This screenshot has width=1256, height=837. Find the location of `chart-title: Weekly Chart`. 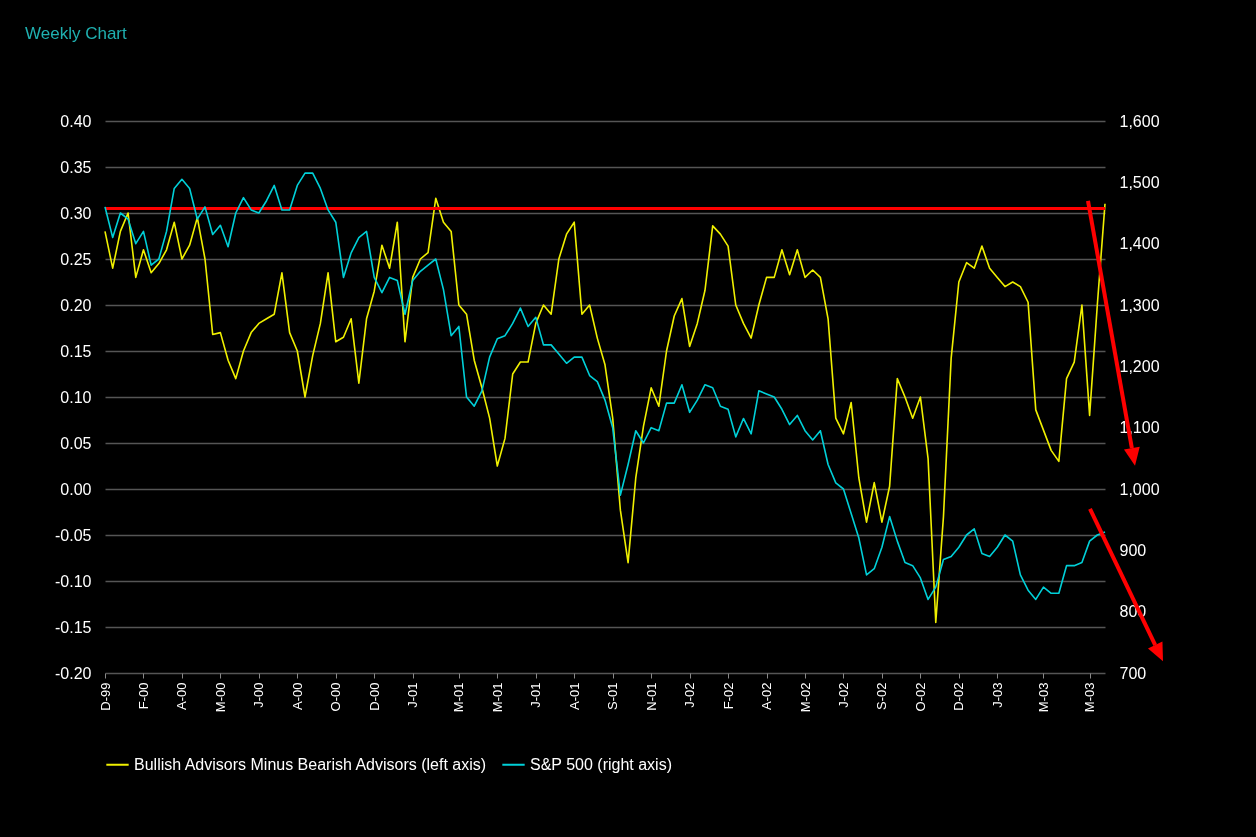

chart-title: Weekly Chart is located at coordinates (76, 33).